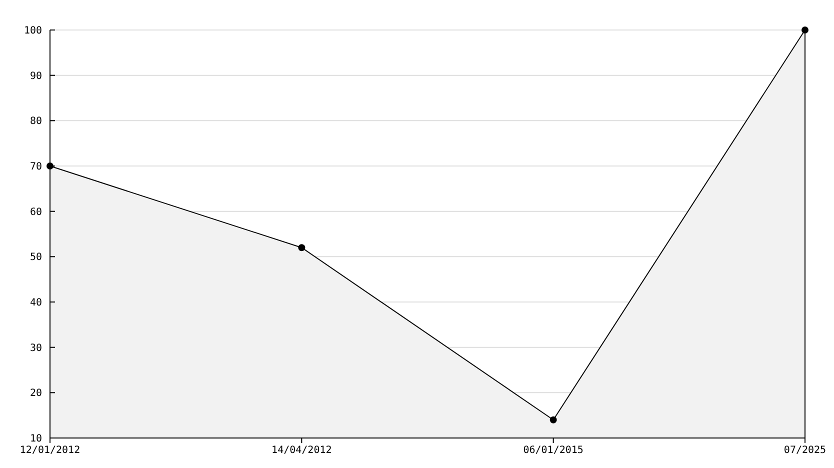  I want to click on y-tick-label: 10, so click(36, 439).